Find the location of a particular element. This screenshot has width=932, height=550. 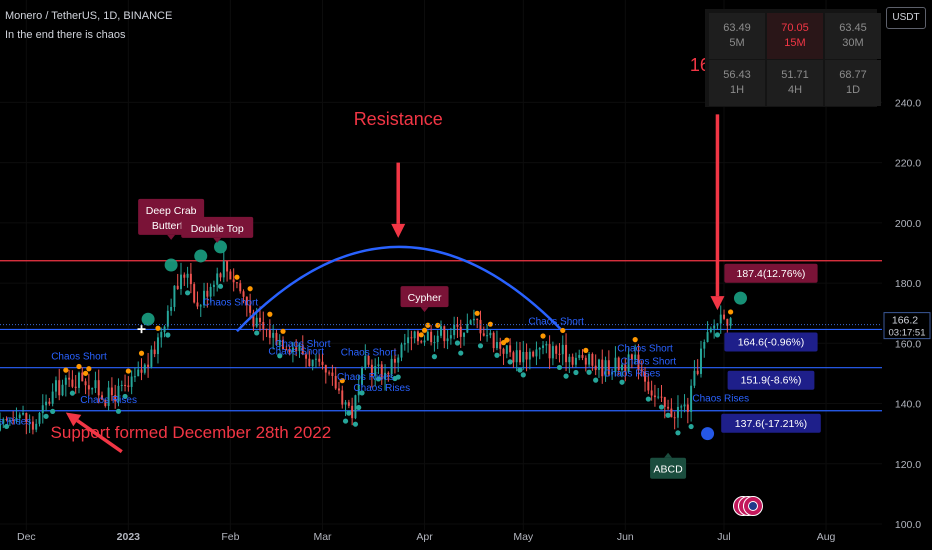

signal-label: Chaos Rises is located at coordinates (108, 400).